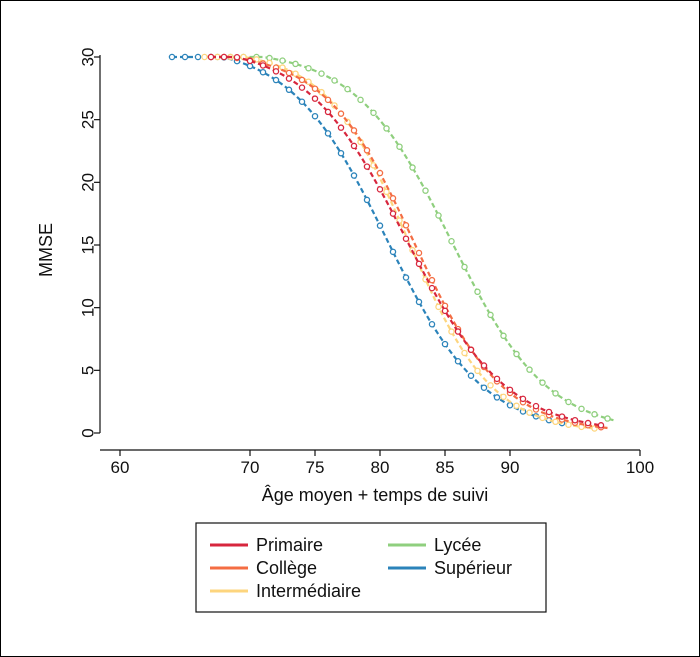 The width and height of the screenshot is (700, 657). I want to click on x-ticks: 60 70 75 80 85 90 100, so click(382, 463).